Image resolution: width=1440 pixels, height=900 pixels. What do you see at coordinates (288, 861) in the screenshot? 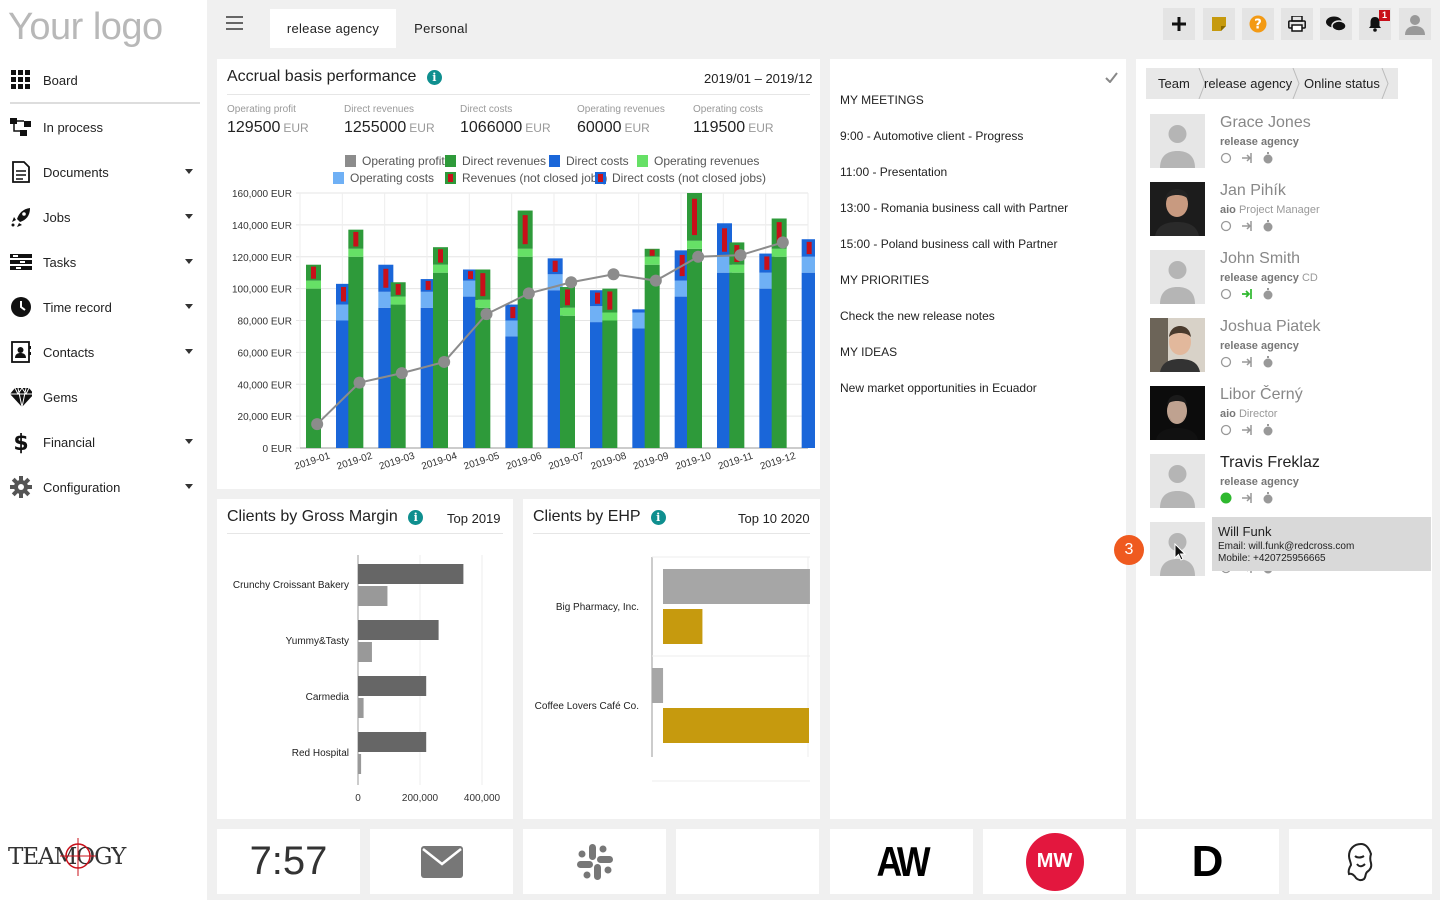
I see `clock-tile: 7:57` at bounding box center [288, 861].